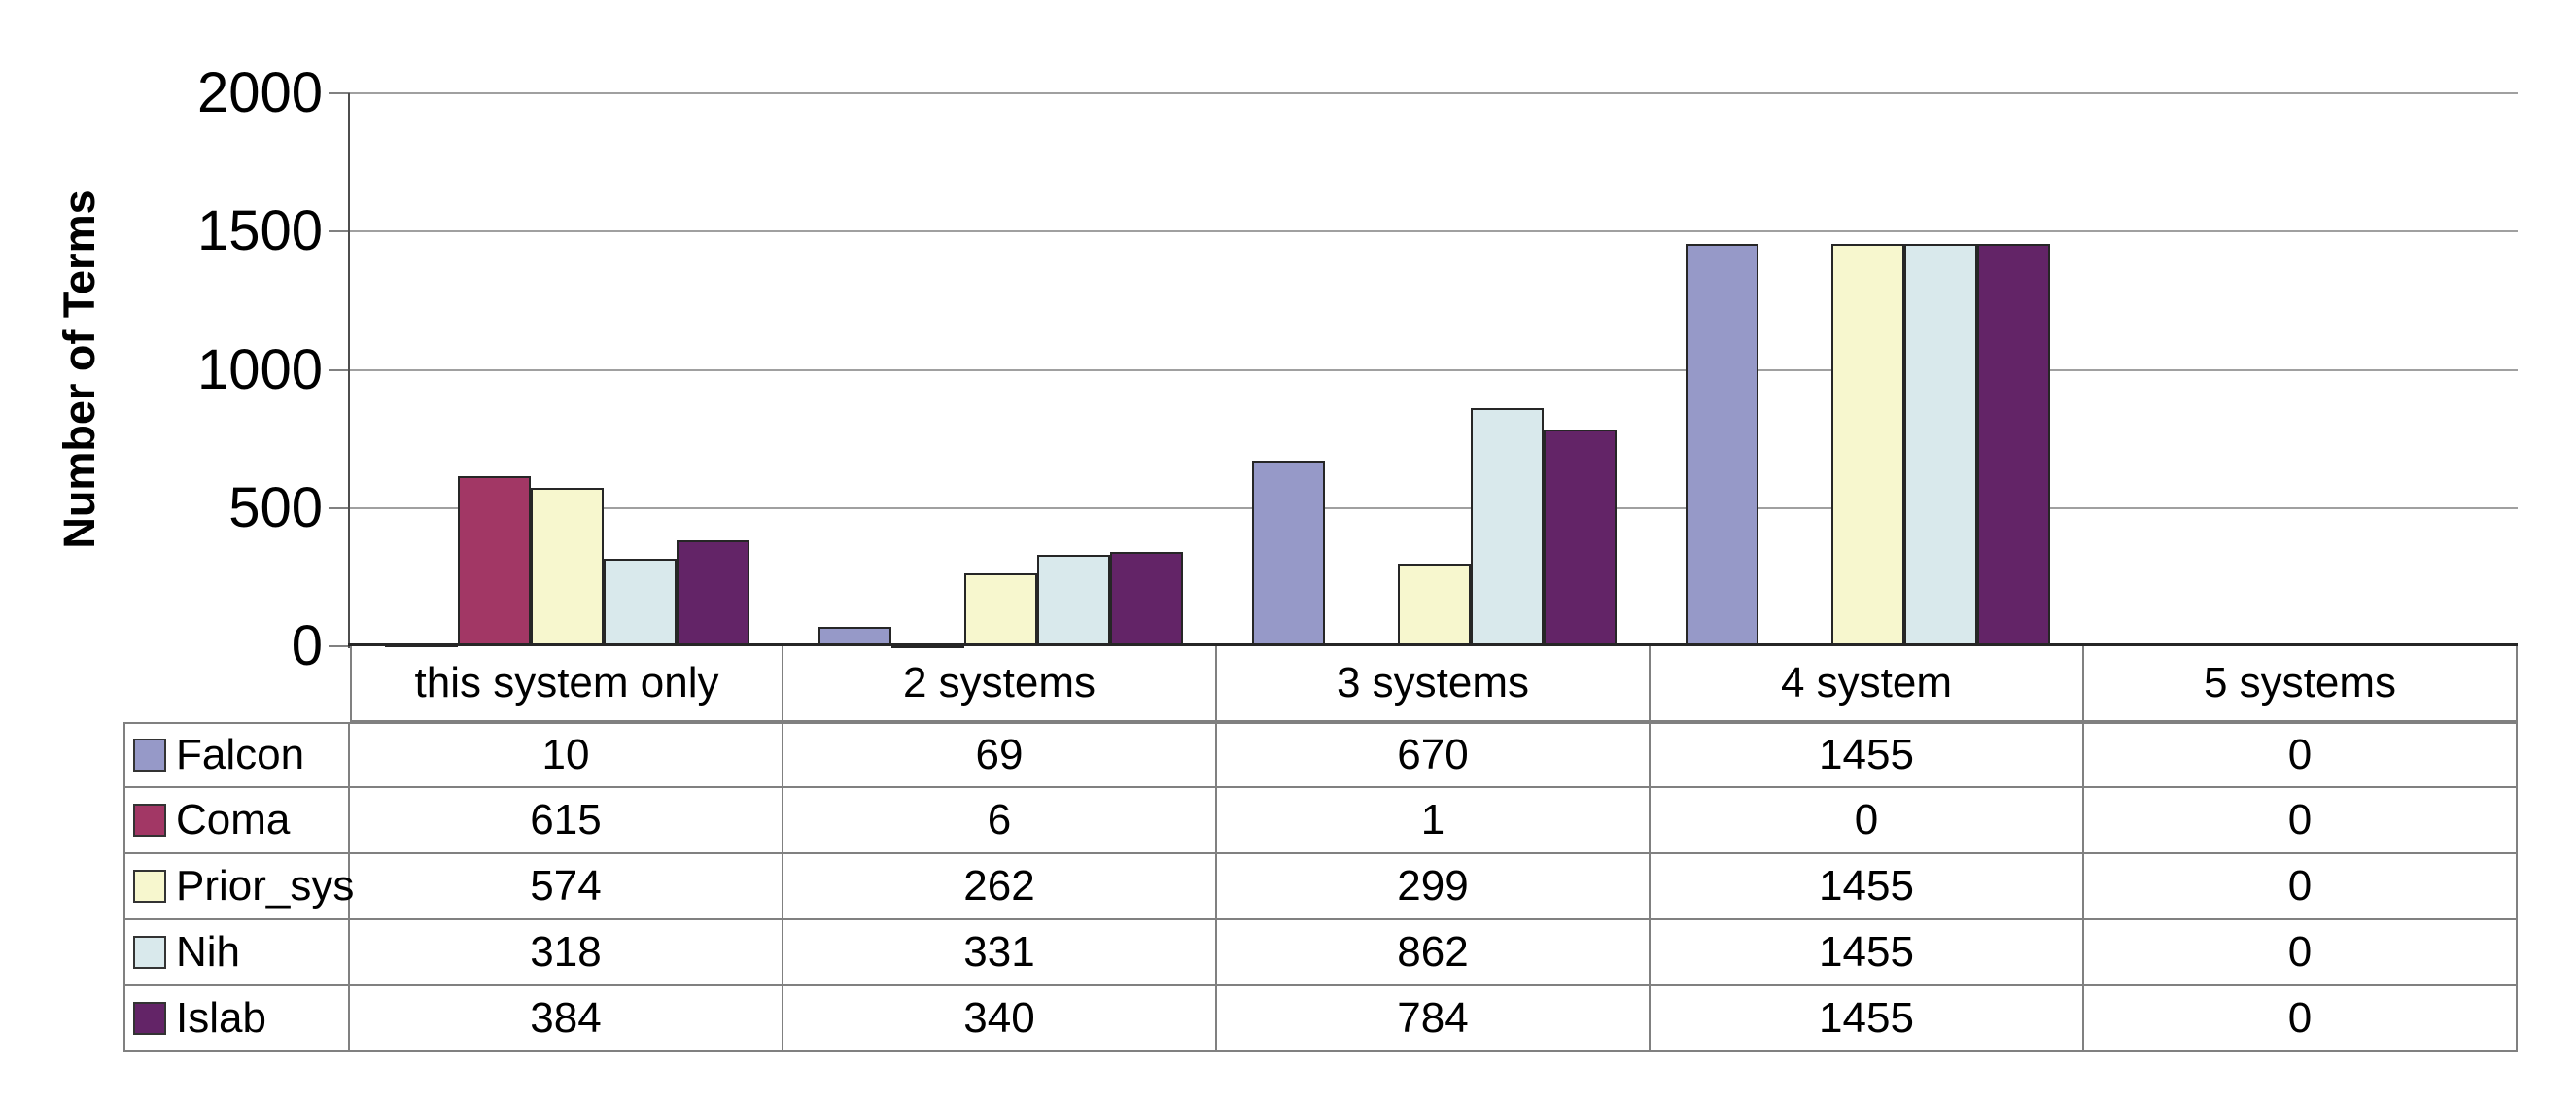  What do you see at coordinates (1867, 755) in the screenshot?
I see `value-cell-falcon-4: 1455` at bounding box center [1867, 755].